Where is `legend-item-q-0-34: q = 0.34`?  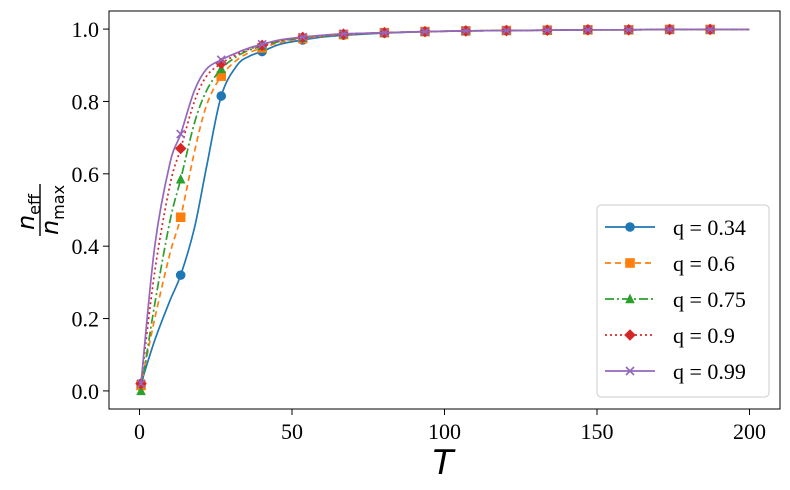
legend-item-q-0-34: q = 0.34 is located at coordinates (675, 227).